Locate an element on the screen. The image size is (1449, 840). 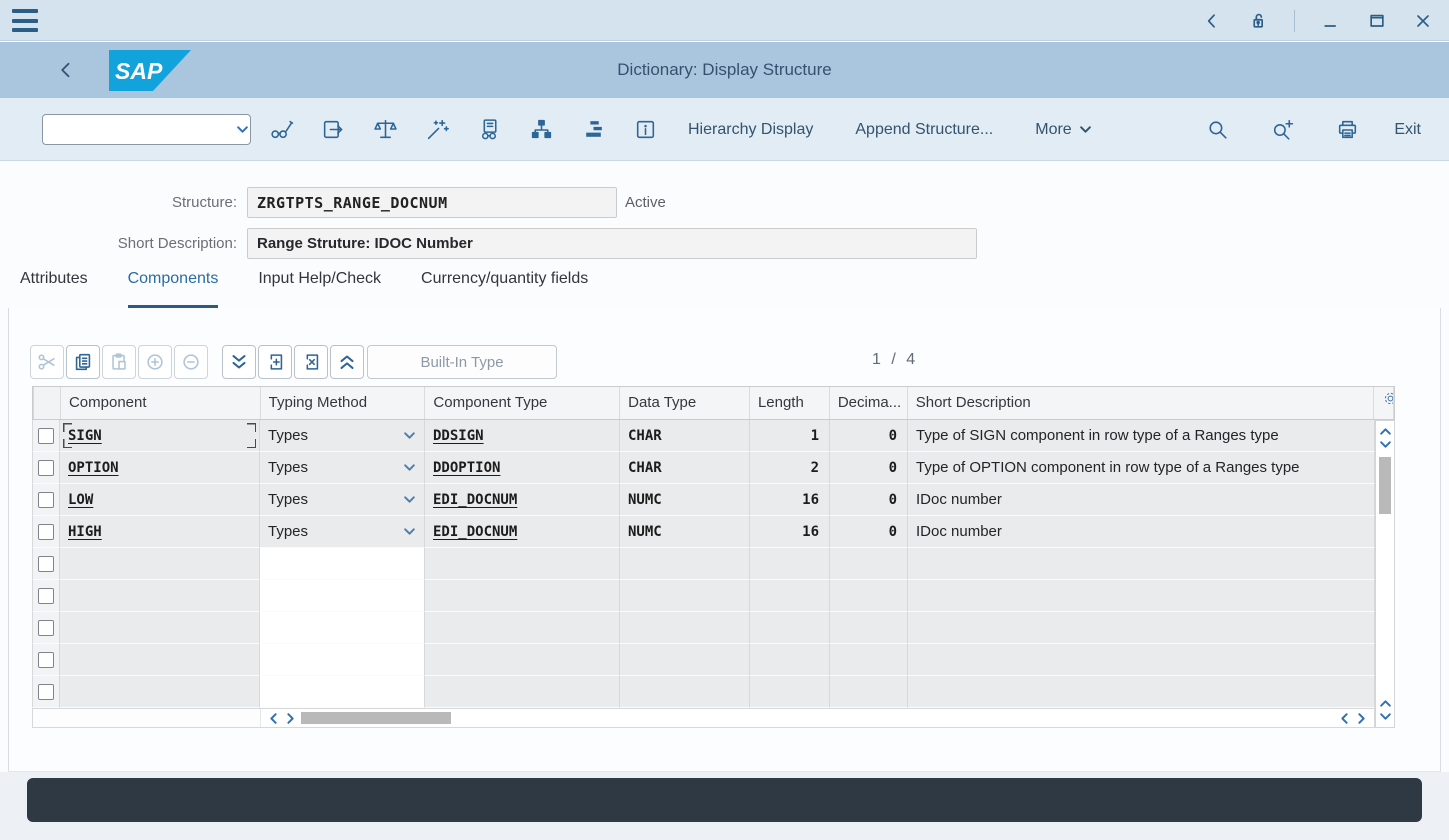
component-type-link: DDSIGN is located at coordinates (458, 435).